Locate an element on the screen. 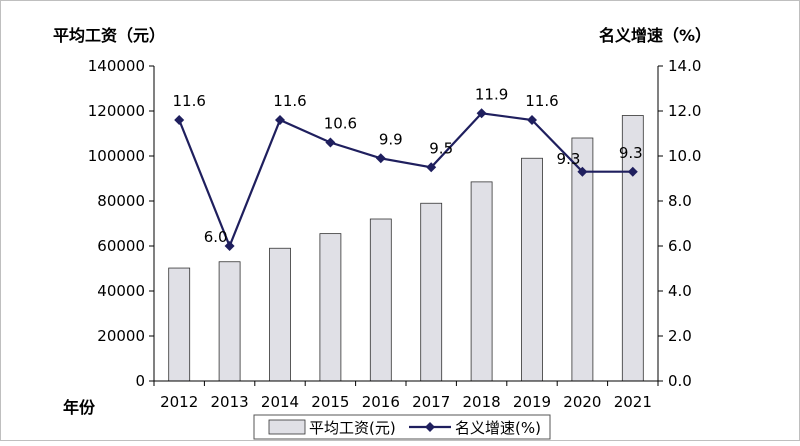 Image resolution: width=800 pixels, height=446 pixels. growth-point-2013 is located at coordinates (229, 246).